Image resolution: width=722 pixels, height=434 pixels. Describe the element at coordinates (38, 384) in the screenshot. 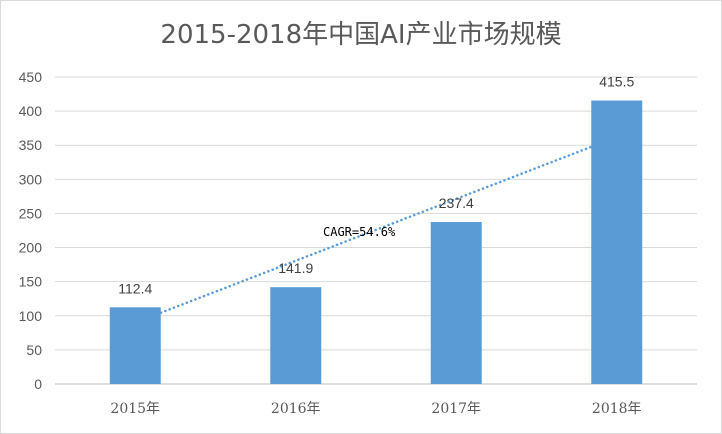

I see `y-tick-label: 0` at that location.